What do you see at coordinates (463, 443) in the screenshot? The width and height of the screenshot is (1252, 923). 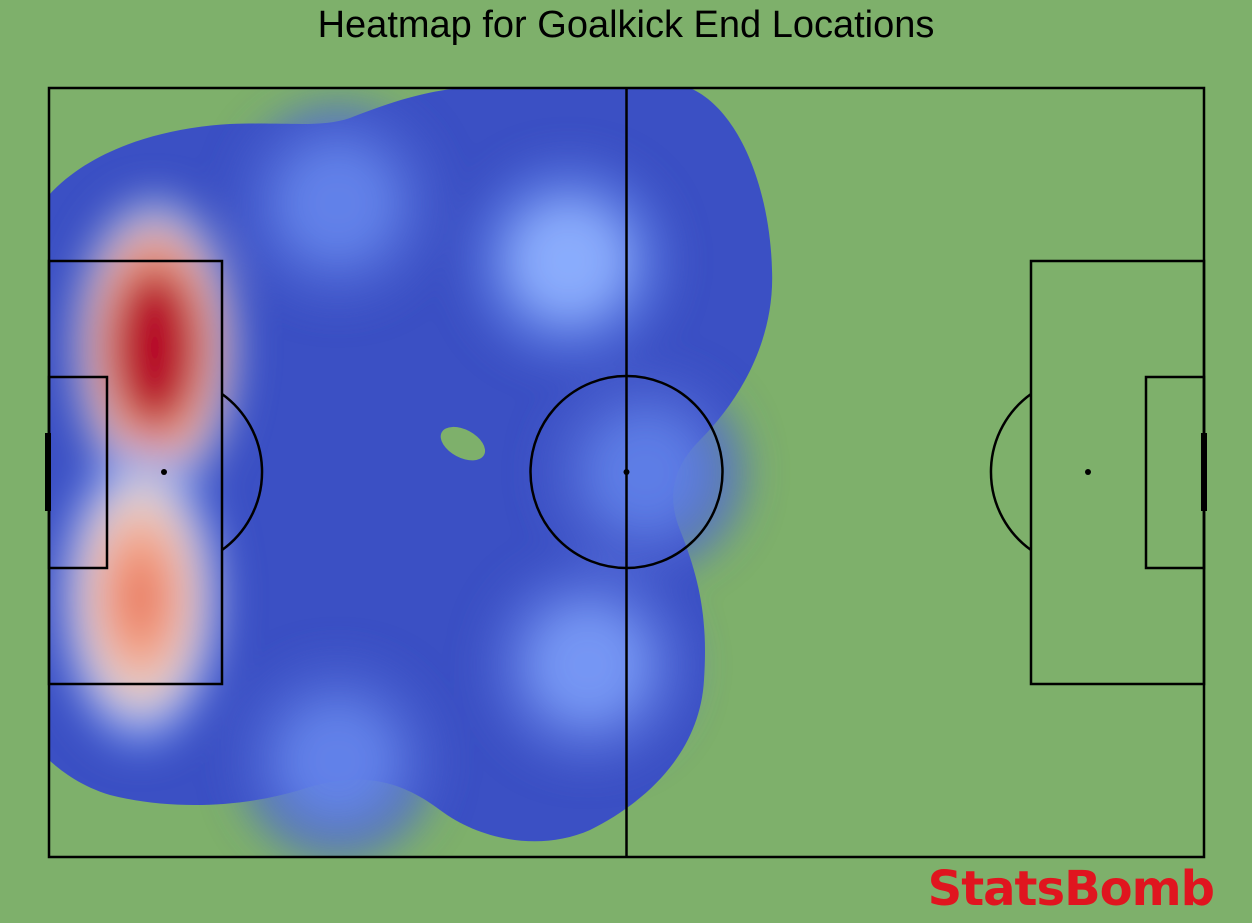 I see `density-gap` at bounding box center [463, 443].